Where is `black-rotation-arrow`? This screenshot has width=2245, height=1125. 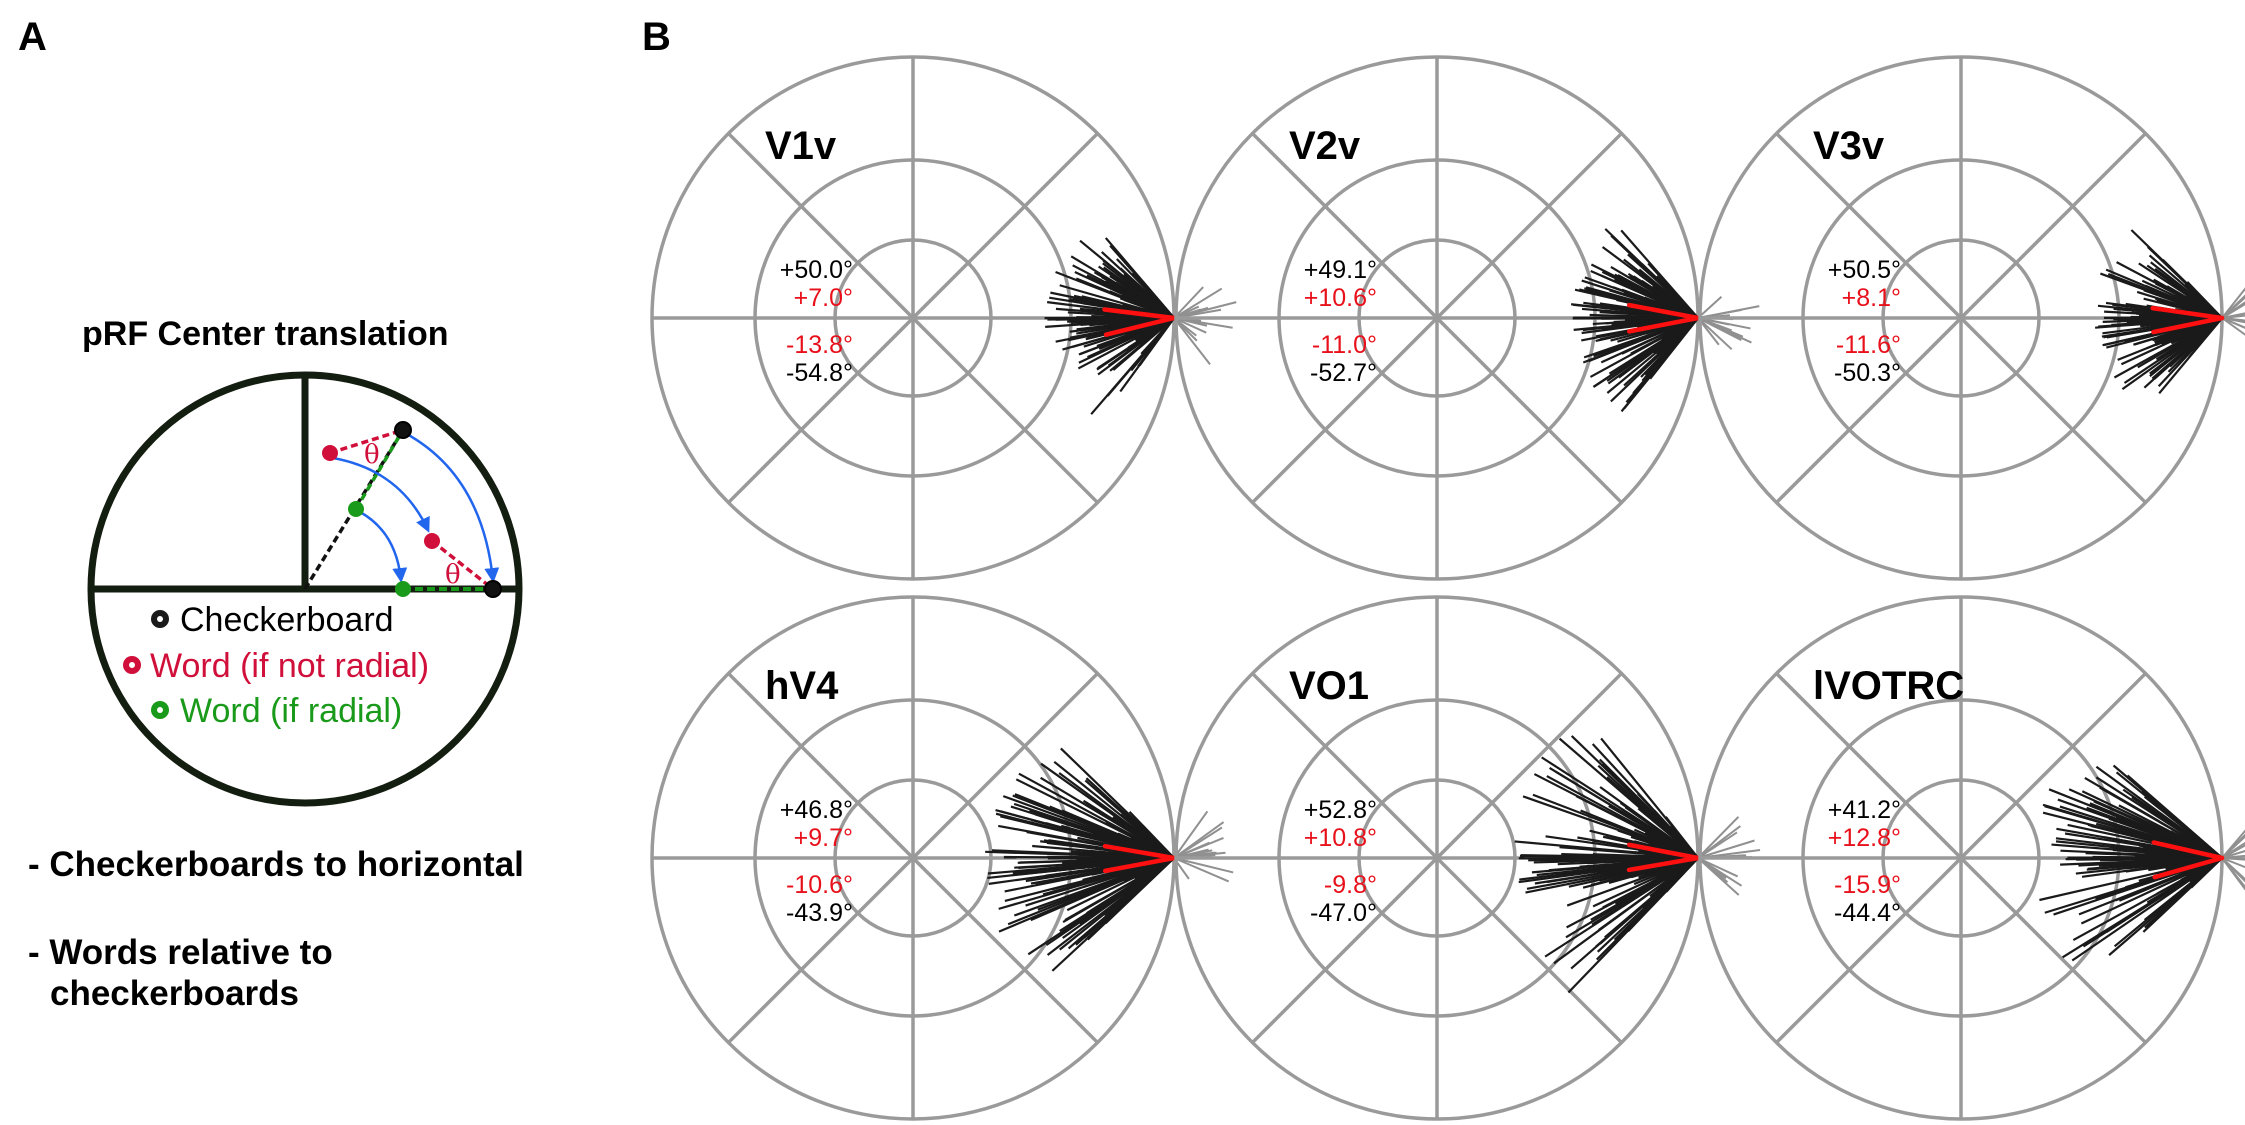
black-rotation-arrow is located at coordinates (452, 507).